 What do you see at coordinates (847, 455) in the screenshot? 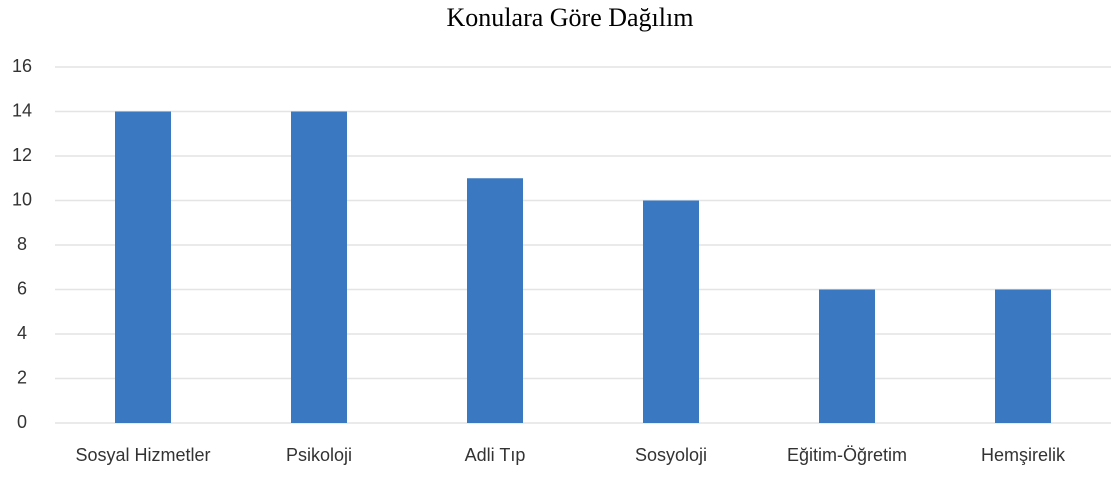
I see `x-tick-label: Eğitim-Öğretim` at bounding box center [847, 455].